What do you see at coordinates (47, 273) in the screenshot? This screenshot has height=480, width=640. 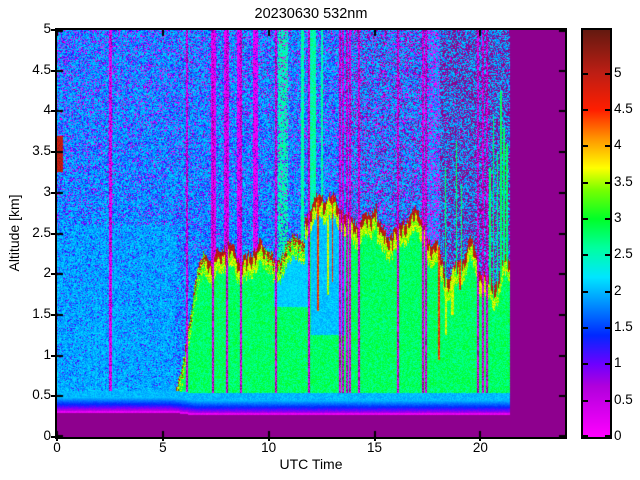 I see `y-tick-label: 2` at bounding box center [47, 273].